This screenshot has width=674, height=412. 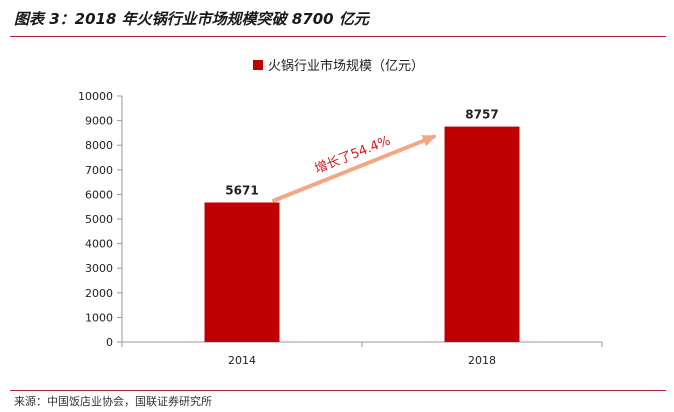 What do you see at coordinates (99, 317) in the screenshot?
I see `y-tick-label: 1000` at bounding box center [99, 317].